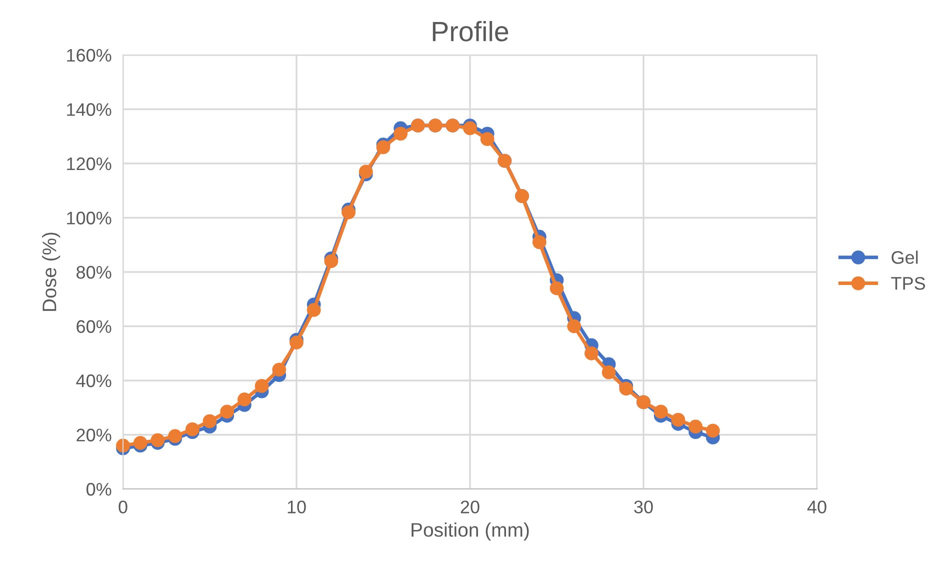 This screenshot has width=944, height=566. Describe the element at coordinates (89, 218) in the screenshot. I see `y-tick-label: 100%` at that location.